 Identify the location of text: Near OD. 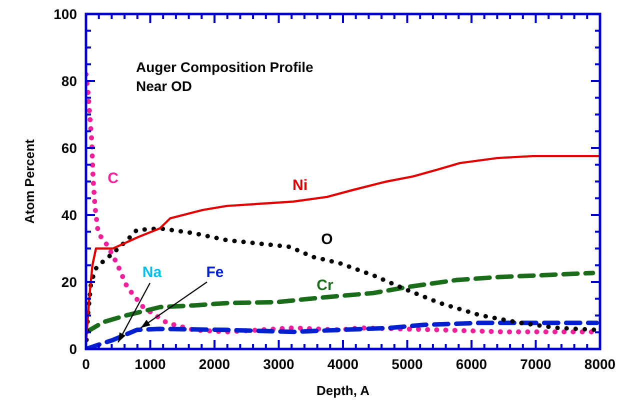
(164, 86).